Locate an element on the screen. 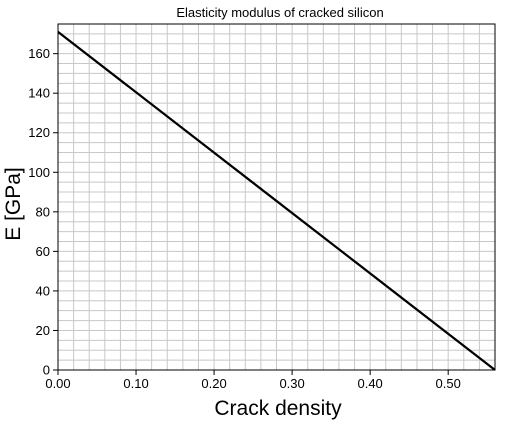 This screenshot has height=422, width=505. x-tick-label: 0.50 is located at coordinates (448, 383).